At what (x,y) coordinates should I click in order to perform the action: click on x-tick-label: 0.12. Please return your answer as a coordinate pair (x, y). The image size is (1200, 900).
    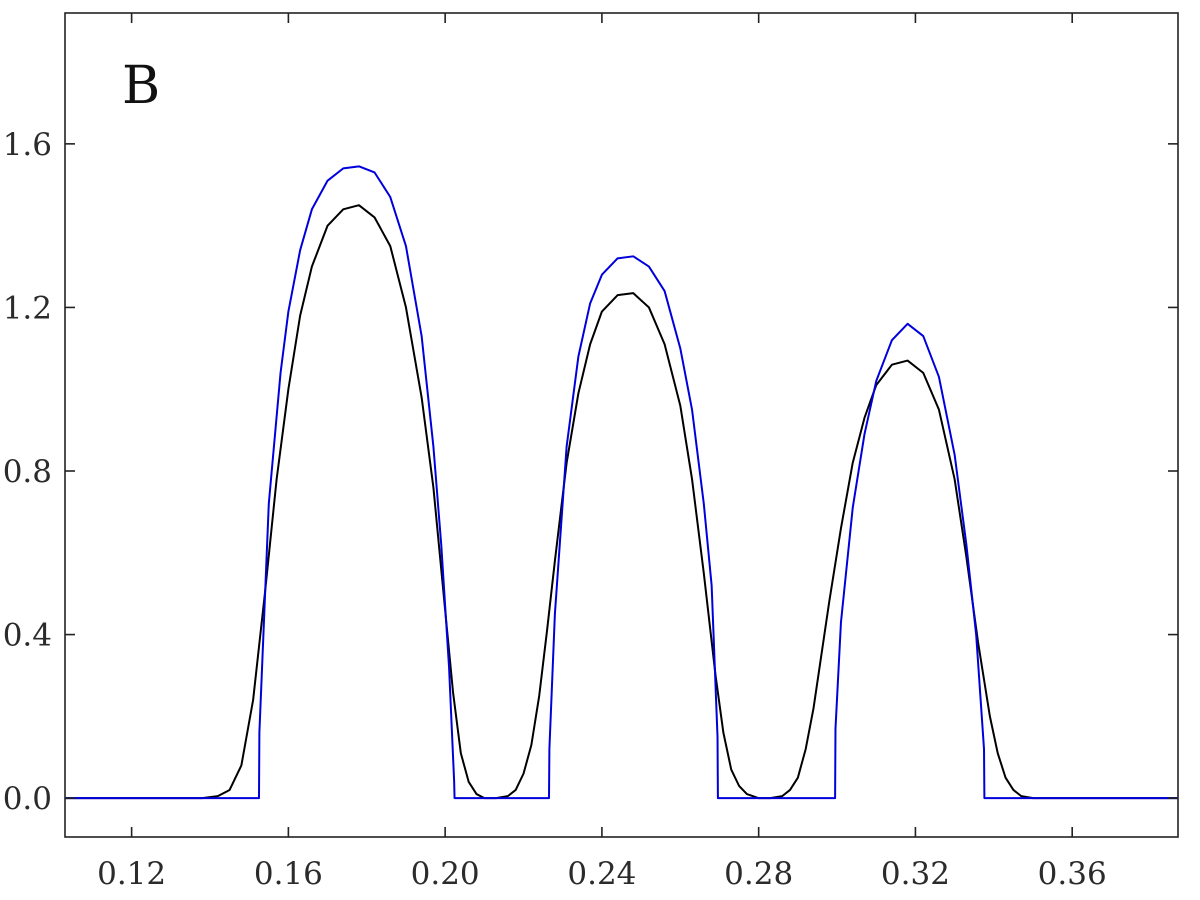
    Looking at the image, I should click on (131, 874).